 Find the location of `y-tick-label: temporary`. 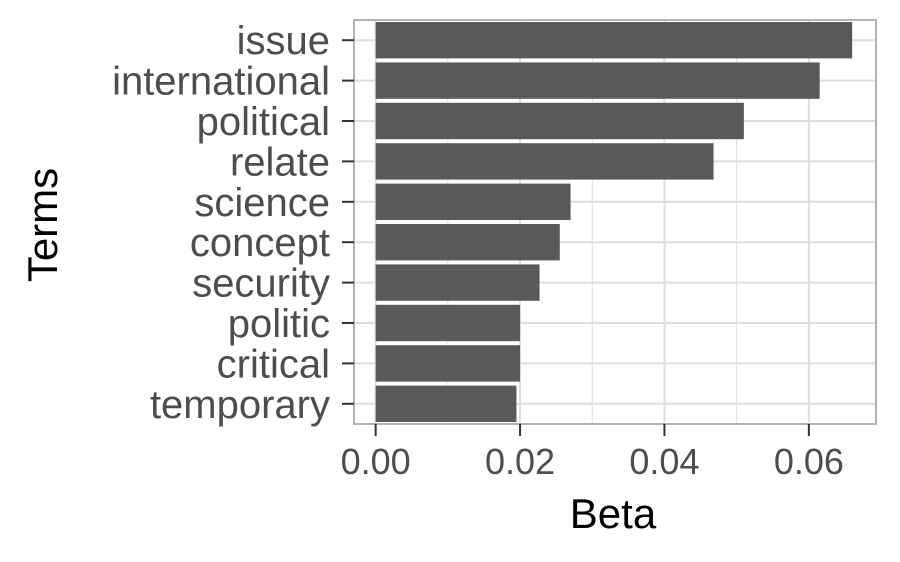

y-tick-label: temporary is located at coordinates (240, 405).